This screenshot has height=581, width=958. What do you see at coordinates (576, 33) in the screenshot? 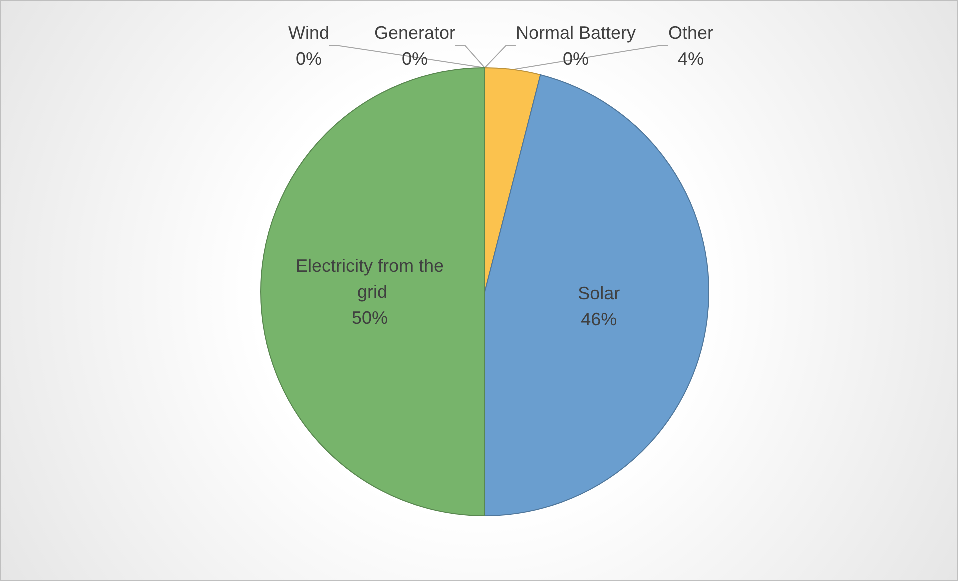
I see `category-label: Normal Battery` at bounding box center [576, 33].